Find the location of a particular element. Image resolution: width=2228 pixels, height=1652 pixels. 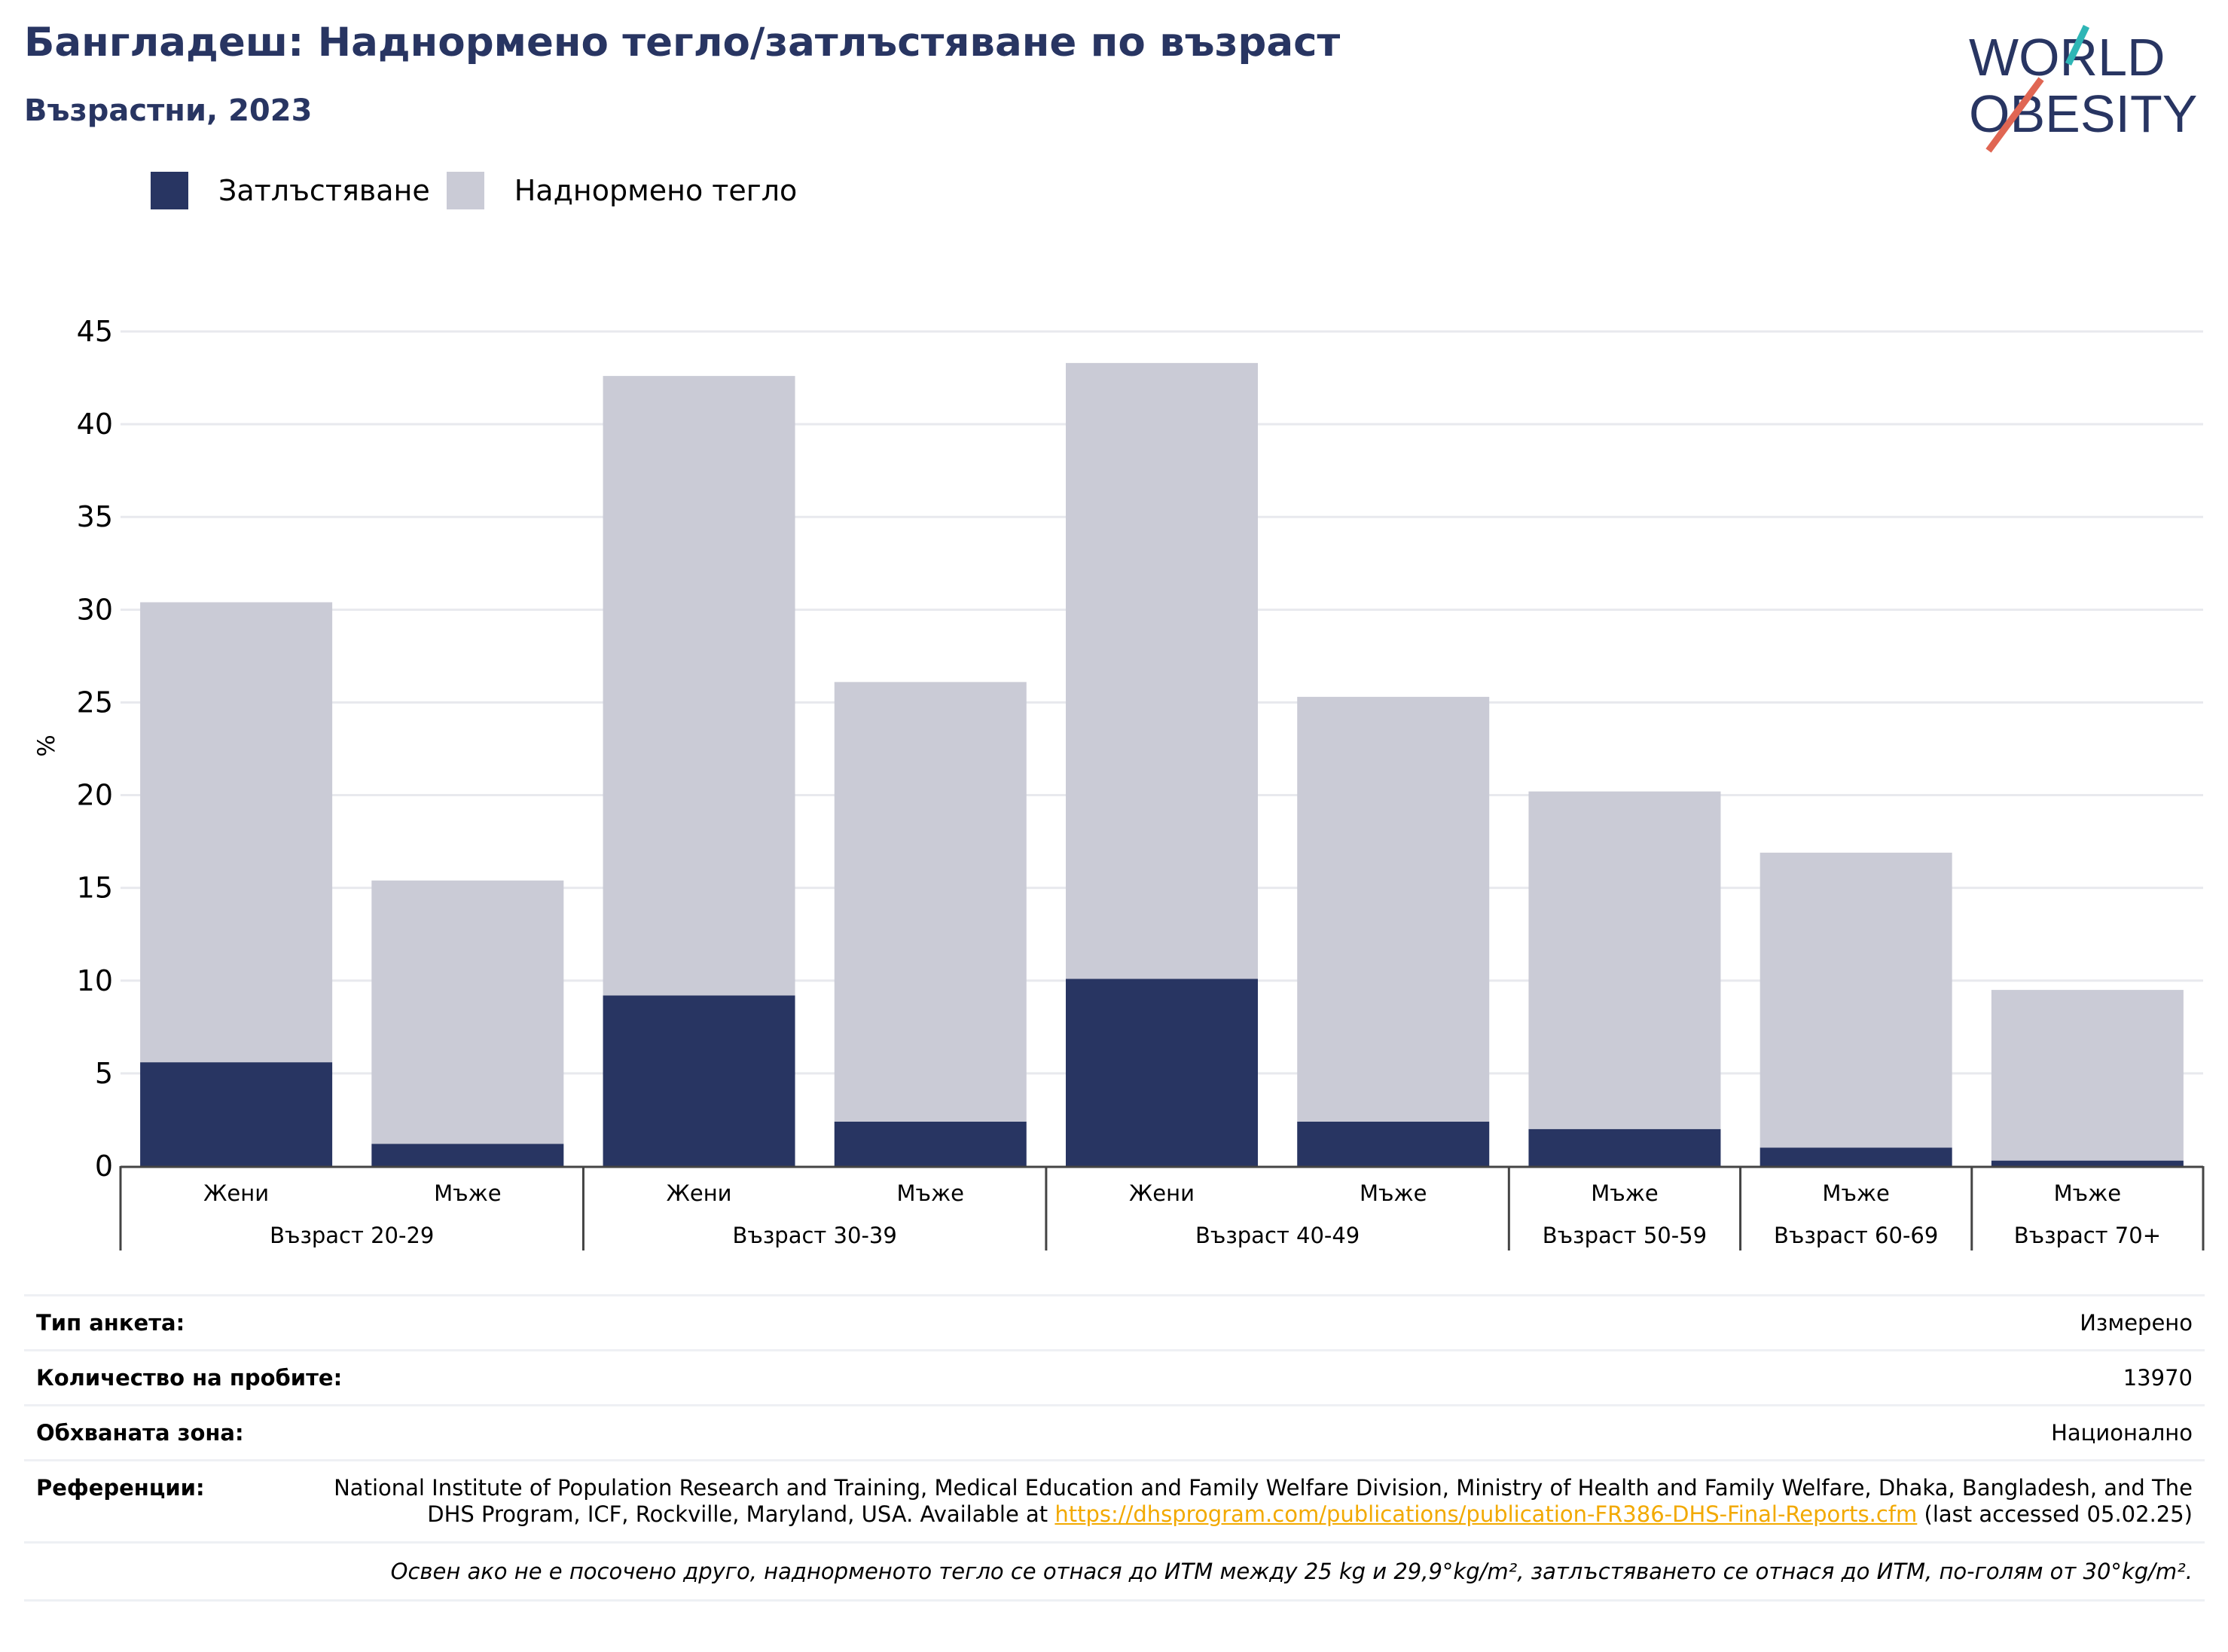

legend-label-obesity: Затлъстяване is located at coordinates (324, 190).